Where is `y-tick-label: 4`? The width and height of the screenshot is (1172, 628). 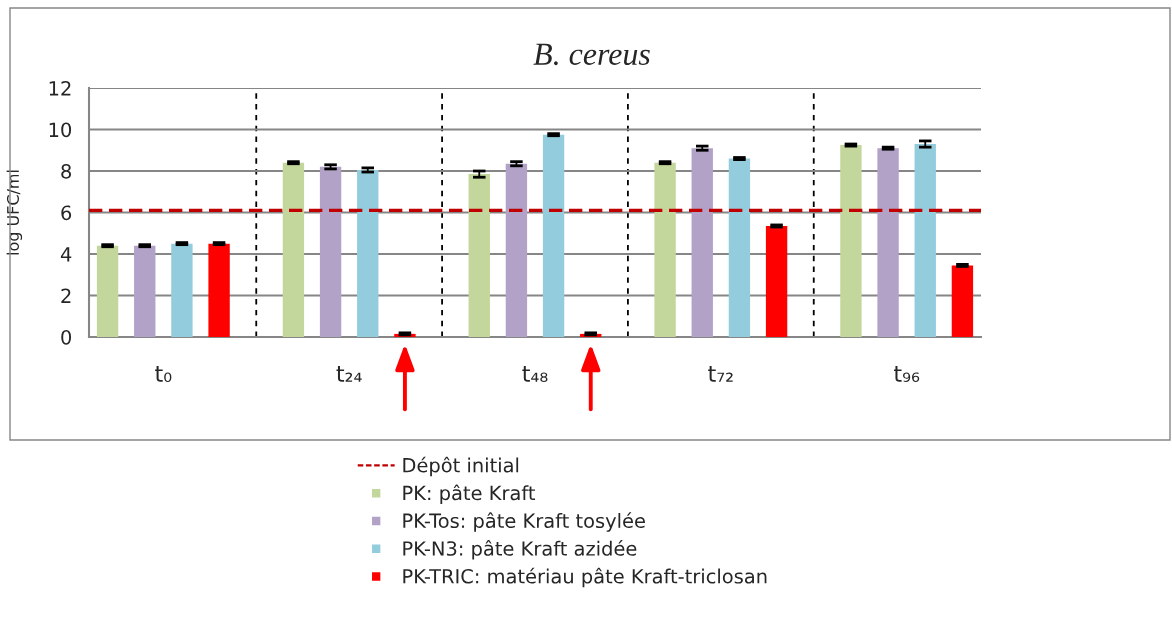 y-tick-label: 4 is located at coordinates (66, 254).